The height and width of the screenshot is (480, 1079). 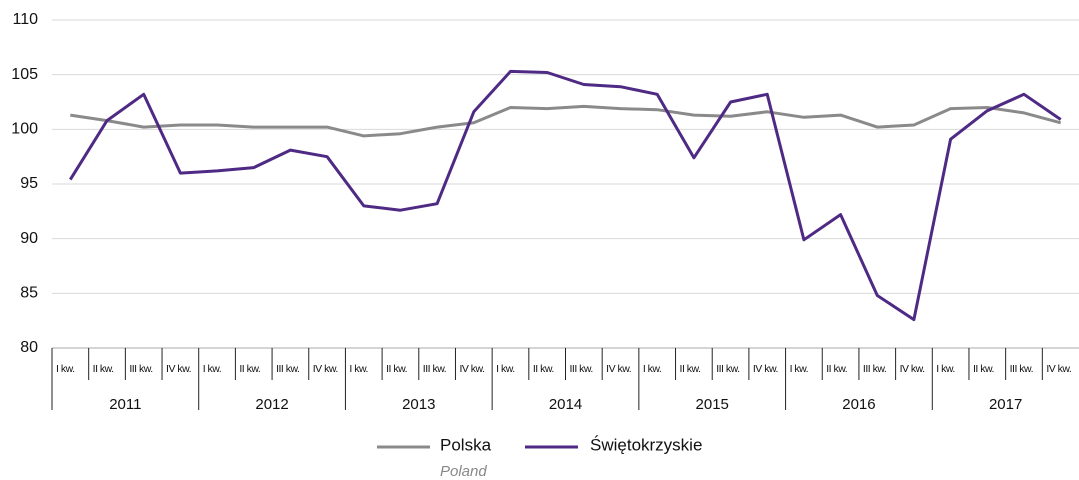 I want to click on year-label: 2016, so click(x=858, y=404).